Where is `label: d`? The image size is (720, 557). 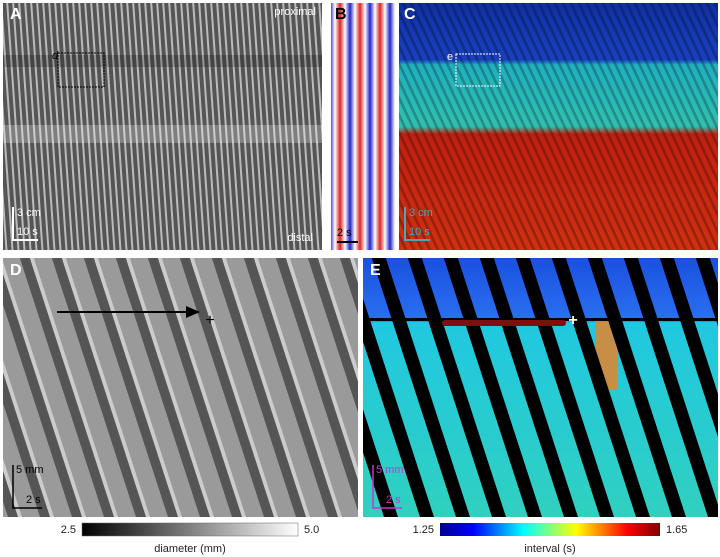
label: d is located at coordinates (55, 56).